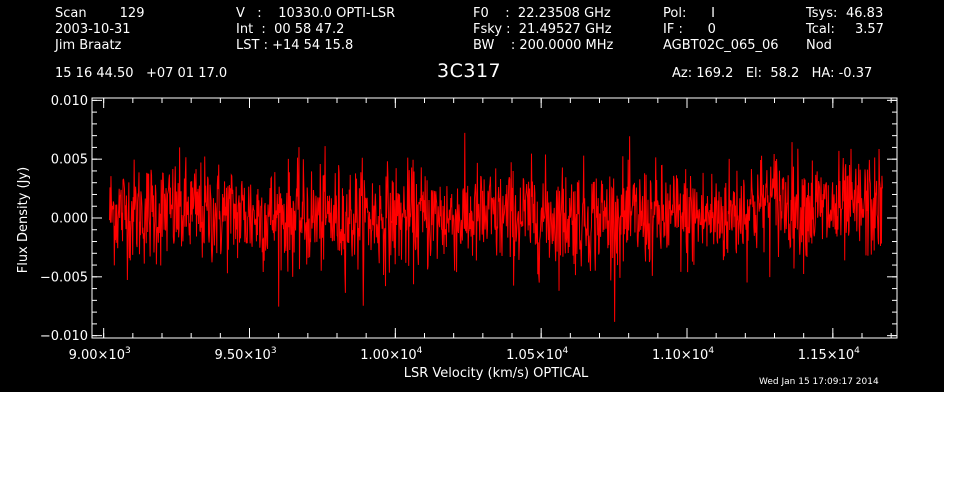 The width and height of the screenshot is (962, 490). Describe the element at coordinates (69, 160) in the screenshot. I see `y-tick-label: 0.005` at that location.